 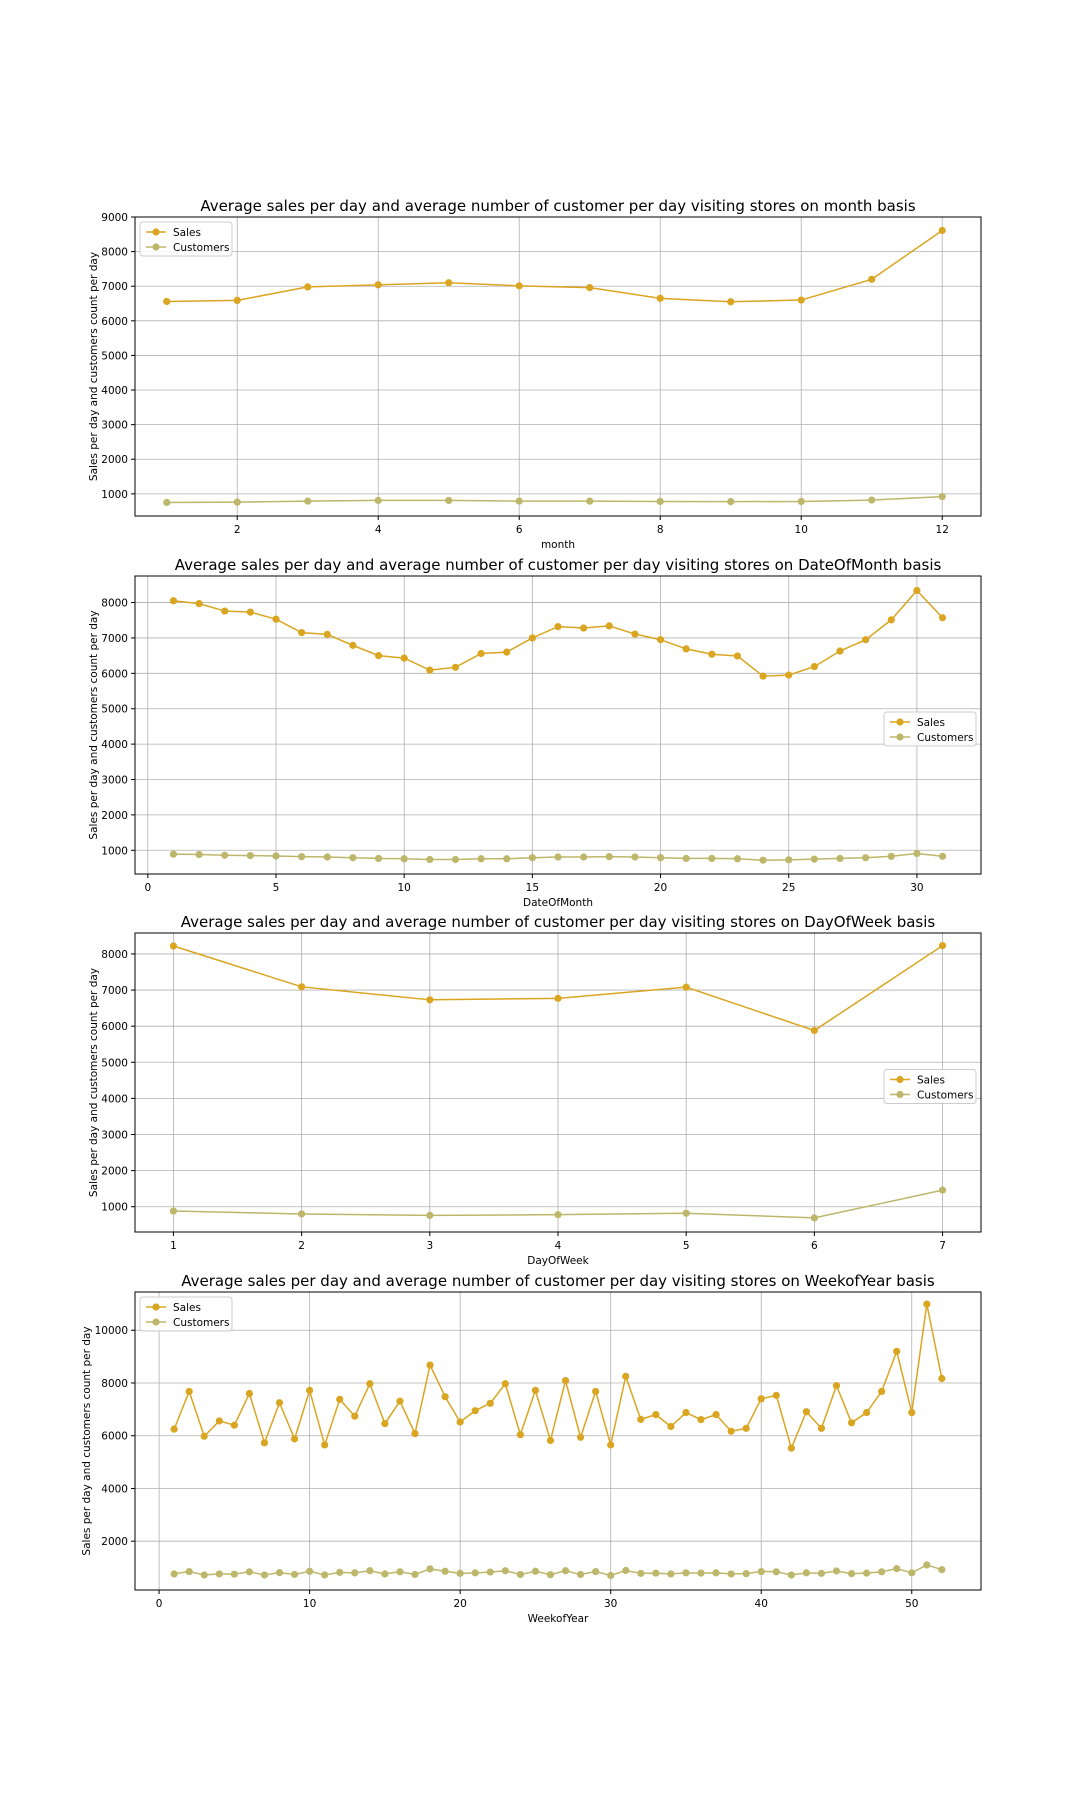 What do you see at coordinates (114, 1063) in the screenshot?
I see `y-tick-label: 5000` at bounding box center [114, 1063].